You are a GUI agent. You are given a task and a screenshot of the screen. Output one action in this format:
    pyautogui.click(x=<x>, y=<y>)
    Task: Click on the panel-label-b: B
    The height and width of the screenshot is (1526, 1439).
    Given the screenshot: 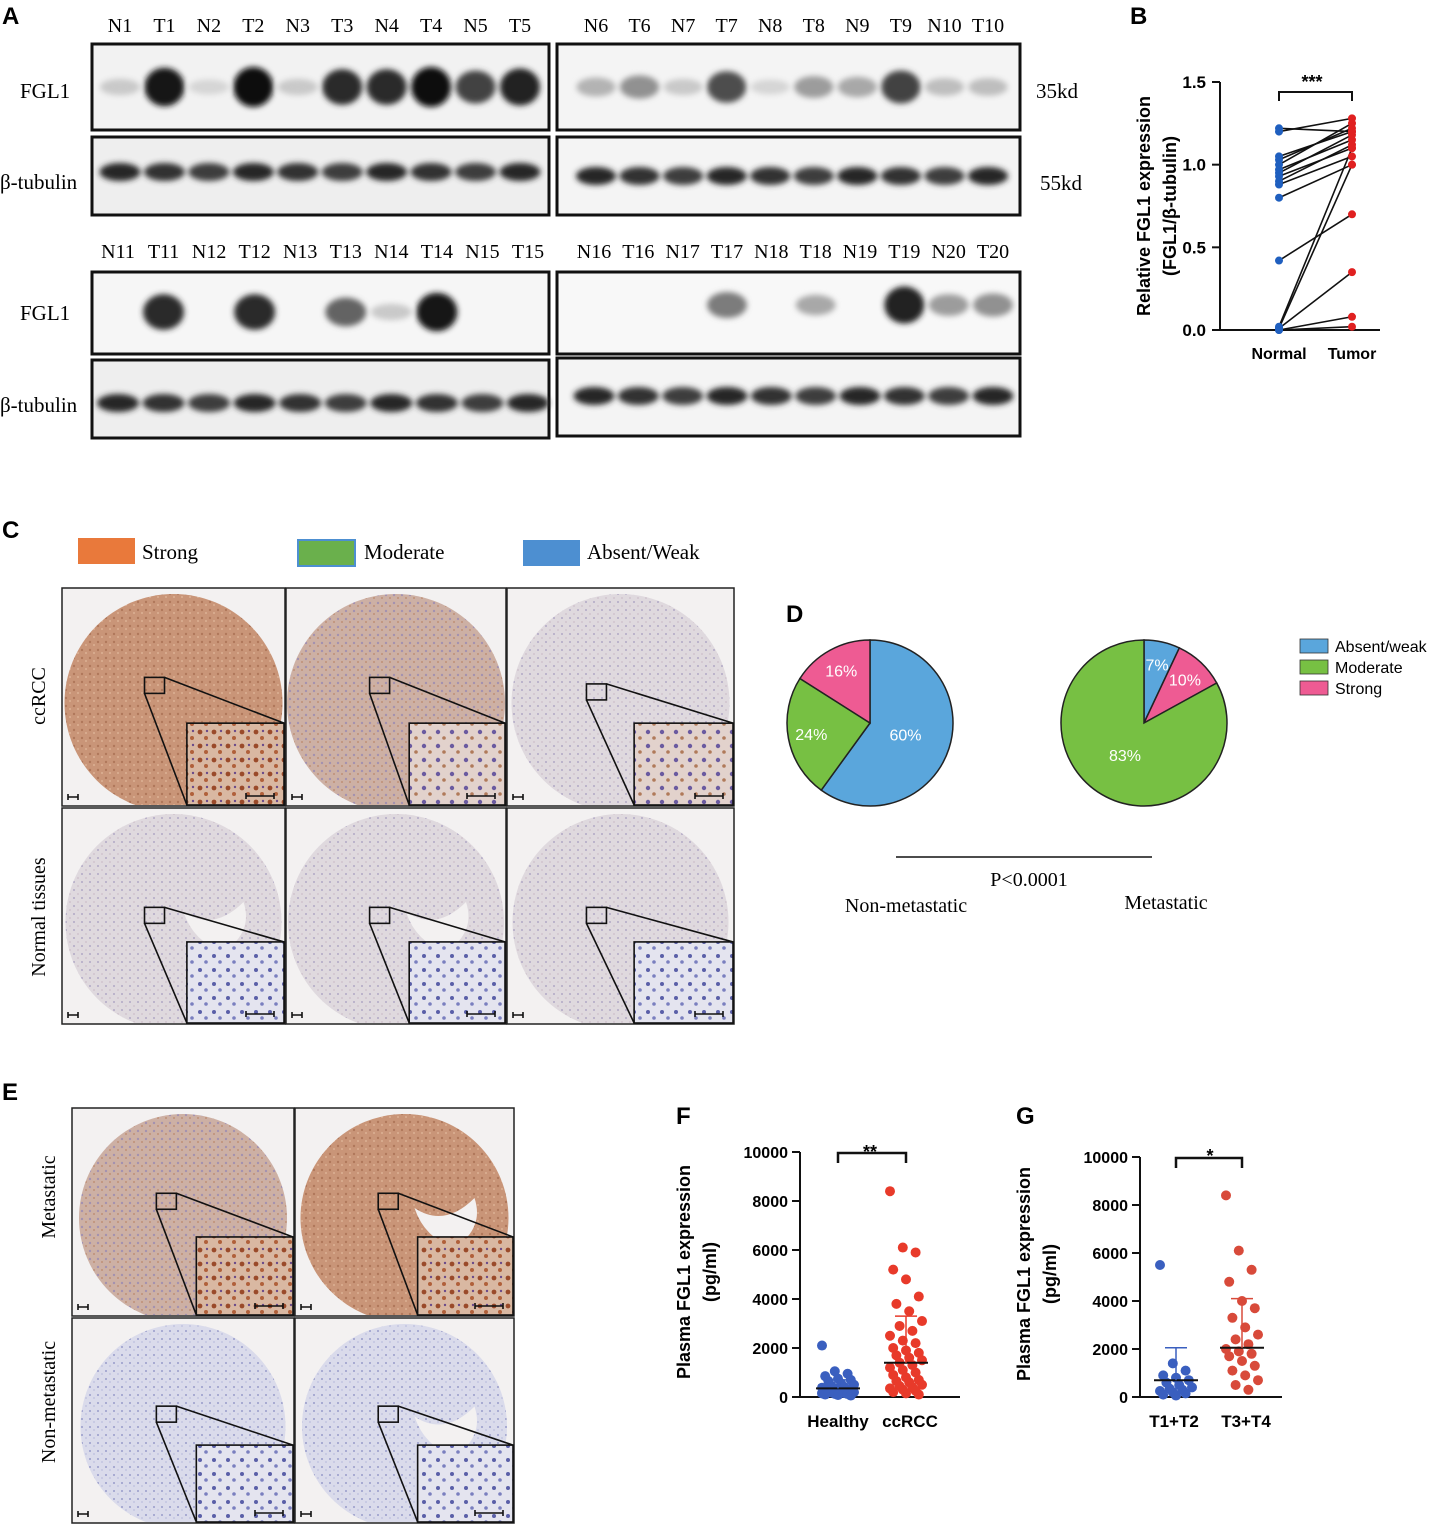 What is the action you would take?
    pyautogui.click(x=1138, y=16)
    